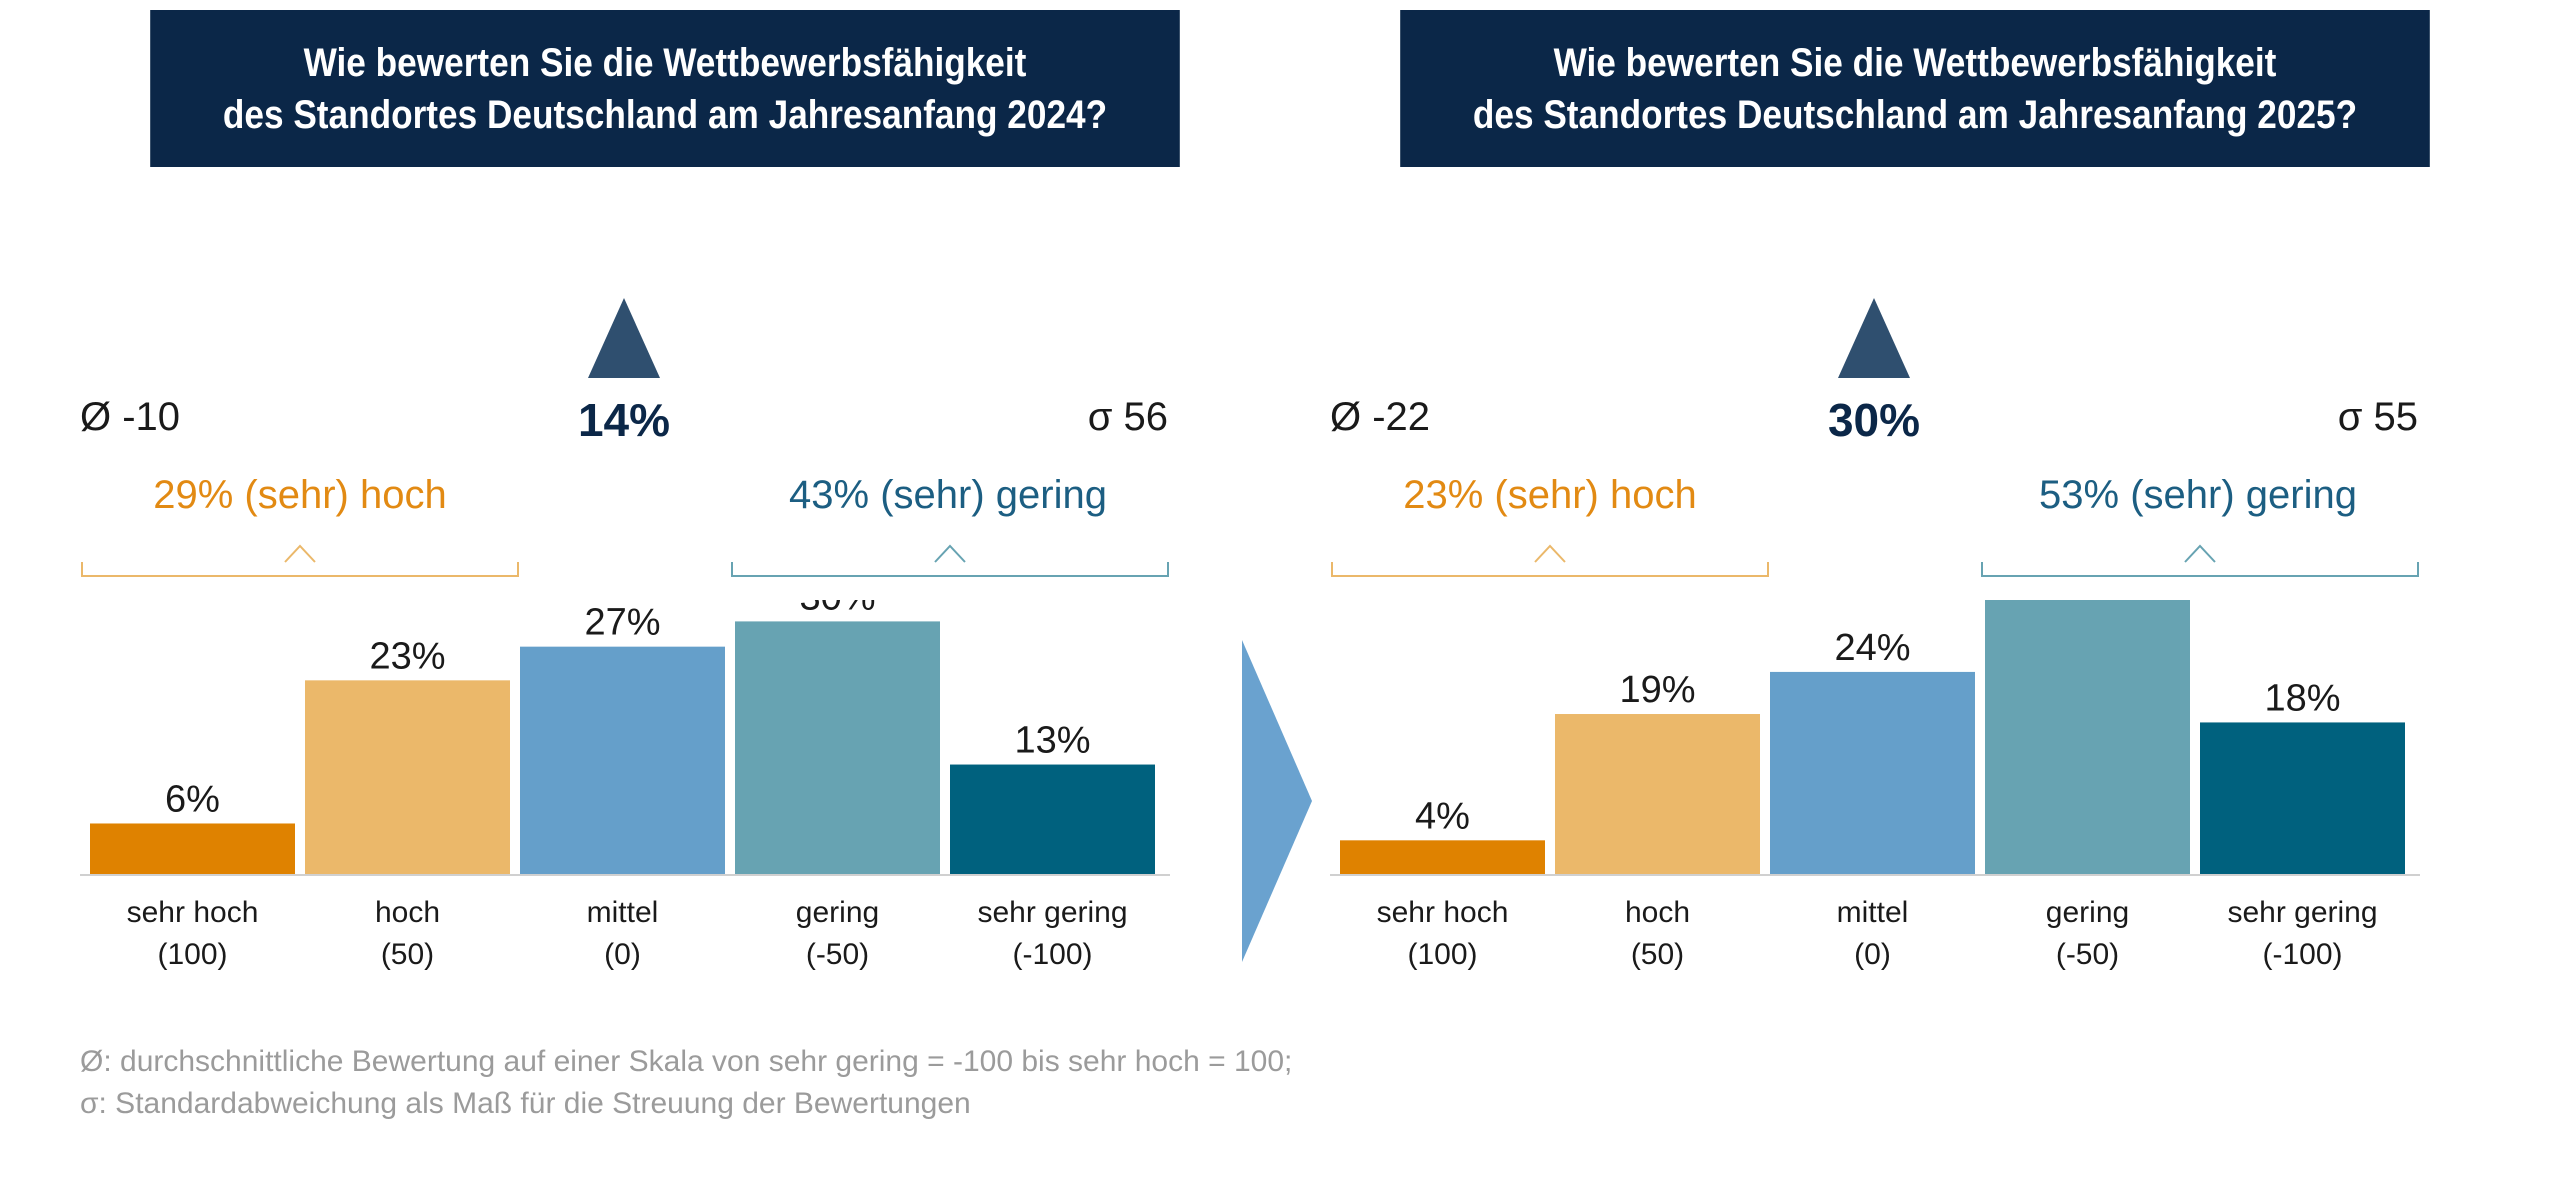  I want to click on data-label: 18%, so click(2302, 698).